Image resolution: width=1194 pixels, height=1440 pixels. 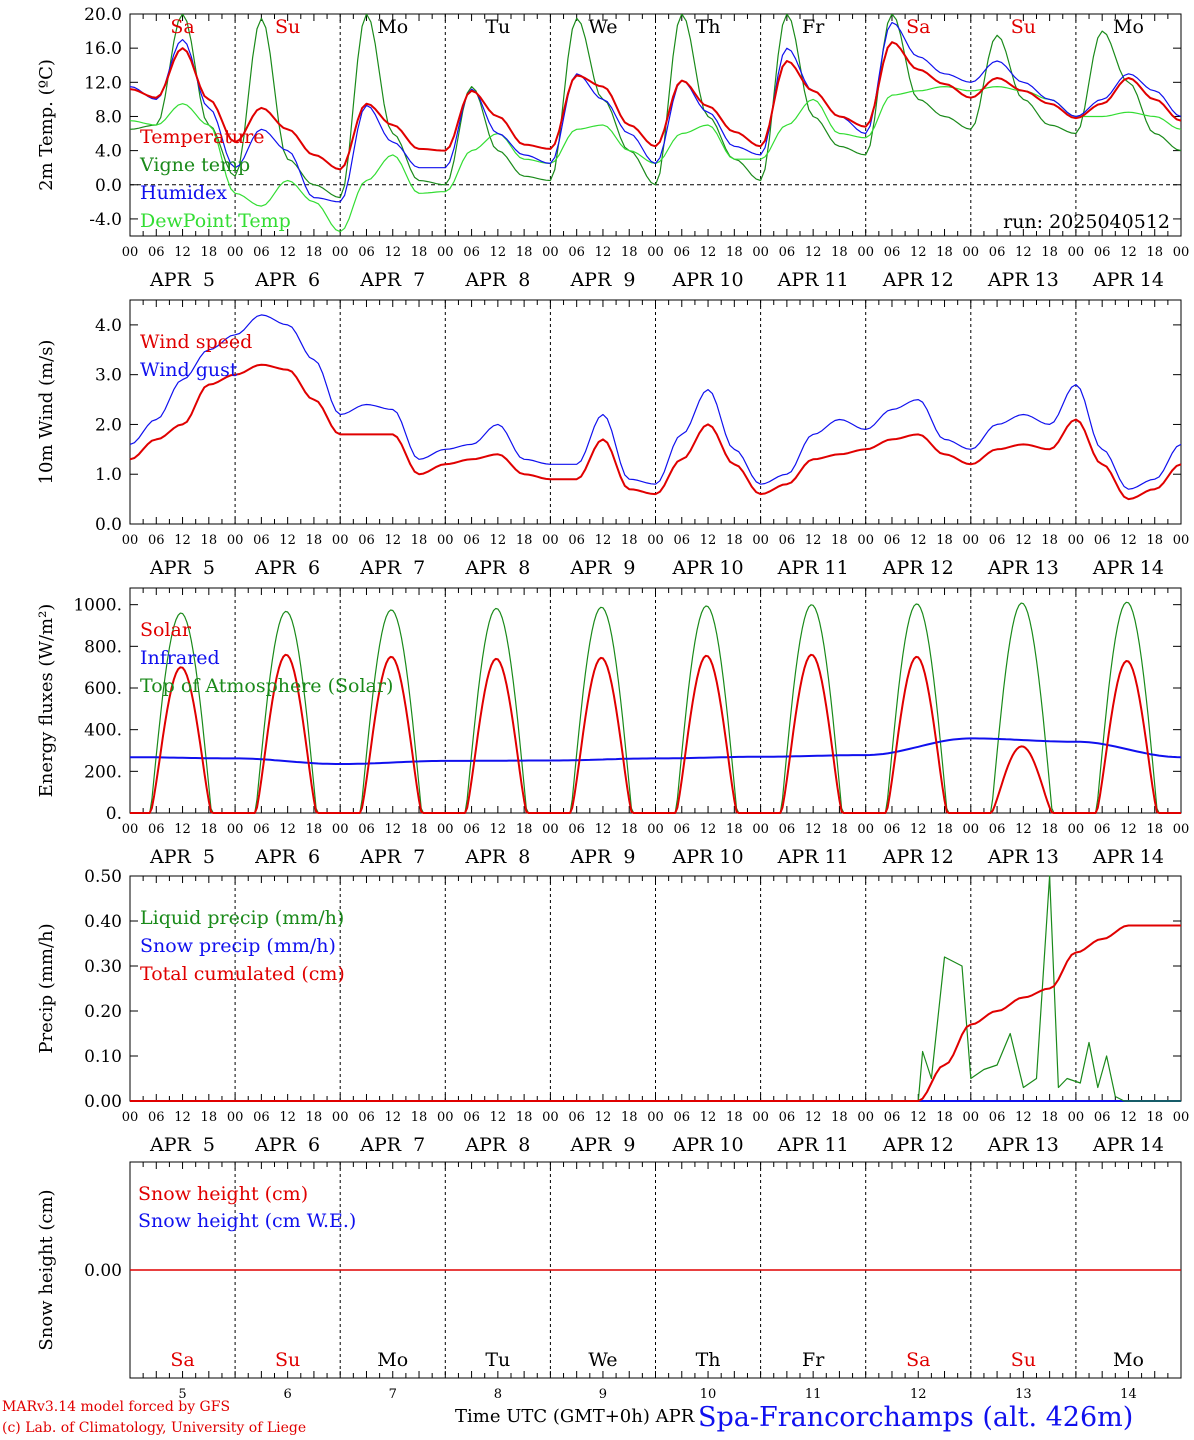 I want to click on series-line-wind-speed, so click(x=655, y=432).